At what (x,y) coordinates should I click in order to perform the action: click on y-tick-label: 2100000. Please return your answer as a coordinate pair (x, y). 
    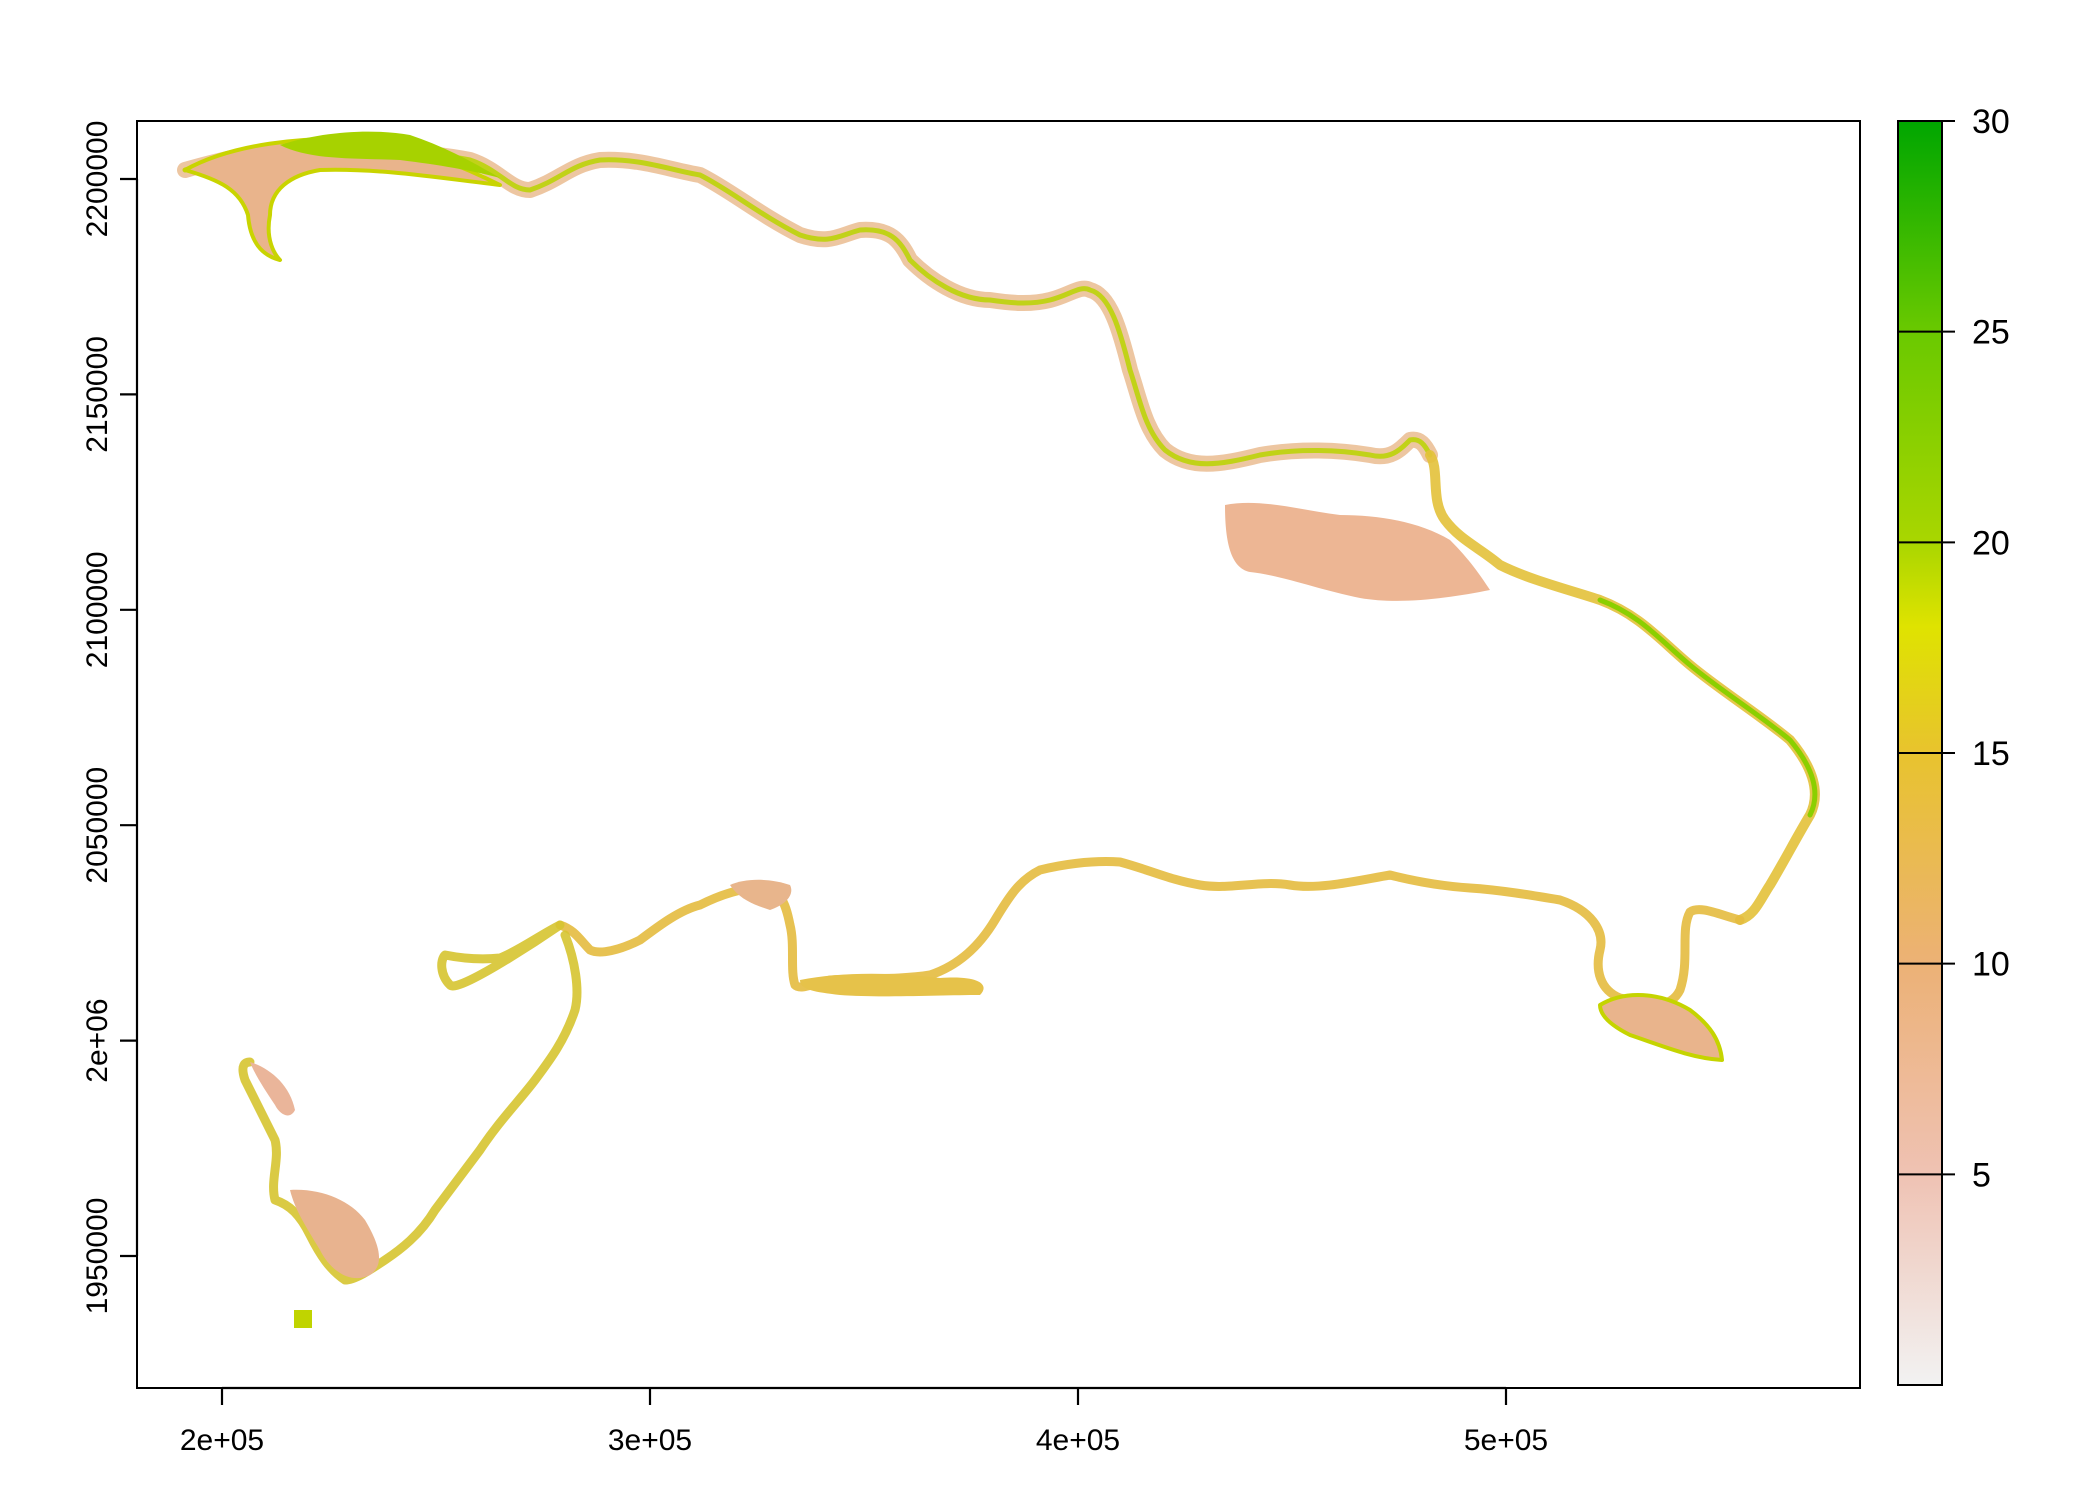
    Looking at the image, I should click on (97, 609).